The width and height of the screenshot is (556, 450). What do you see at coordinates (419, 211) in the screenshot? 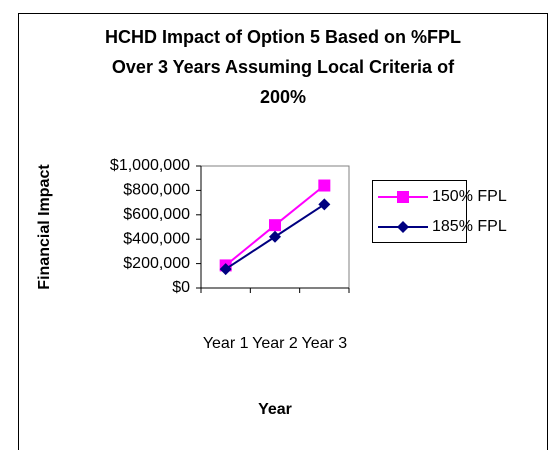
I see `legend` at bounding box center [419, 211].